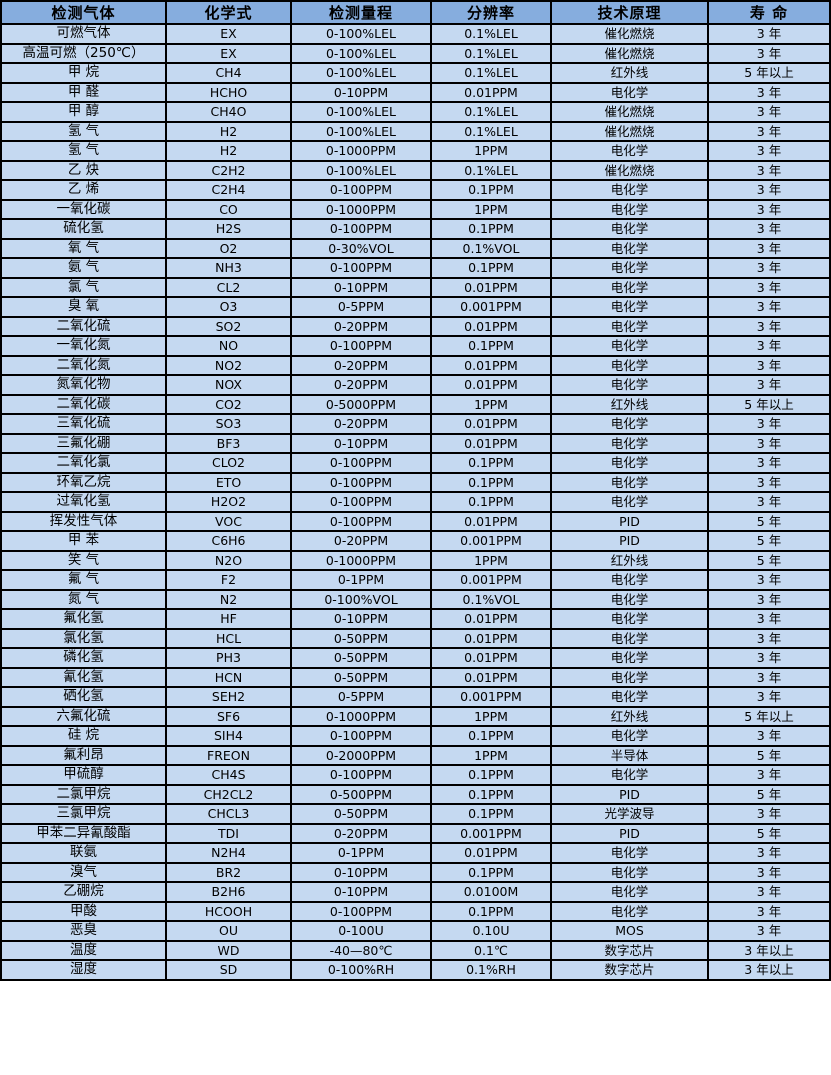 This screenshot has width=831, height=1075. I want to click on cell-gas-name: 恶臭, so click(83, 931).